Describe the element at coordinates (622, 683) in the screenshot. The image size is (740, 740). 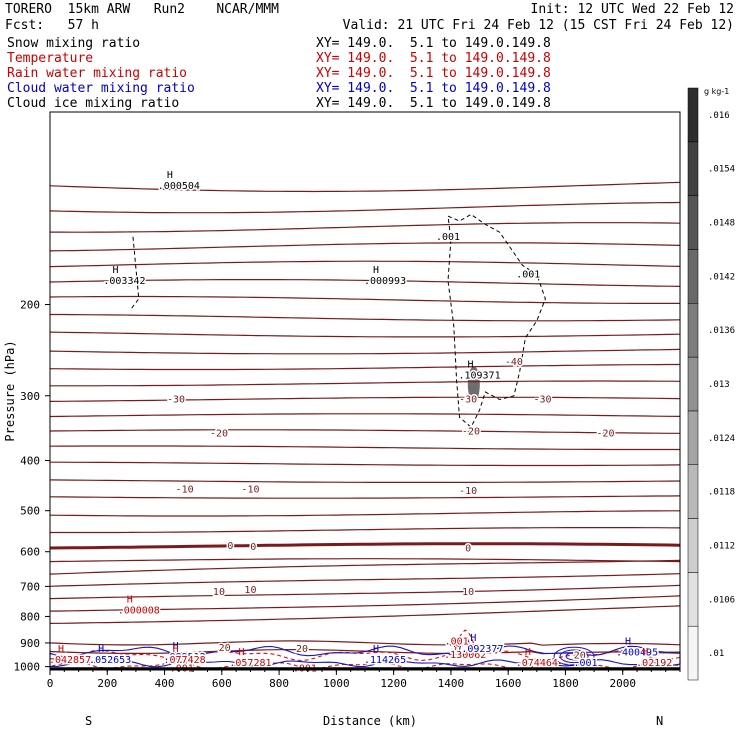
I see `x-tick-label: 2000` at that location.